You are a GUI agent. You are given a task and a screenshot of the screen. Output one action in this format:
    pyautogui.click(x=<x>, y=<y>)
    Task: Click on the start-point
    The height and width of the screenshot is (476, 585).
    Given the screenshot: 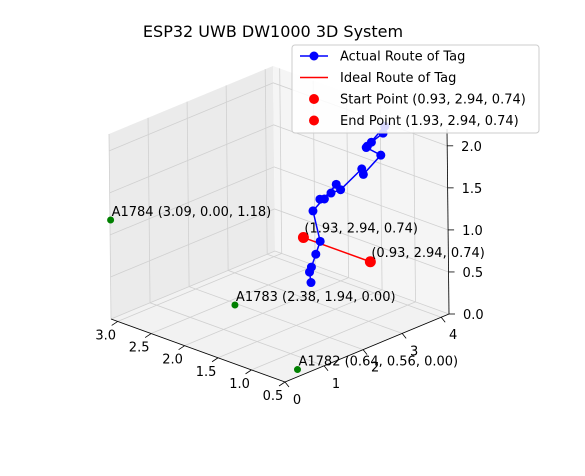 What is the action you would take?
    pyautogui.click(x=370, y=262)
    